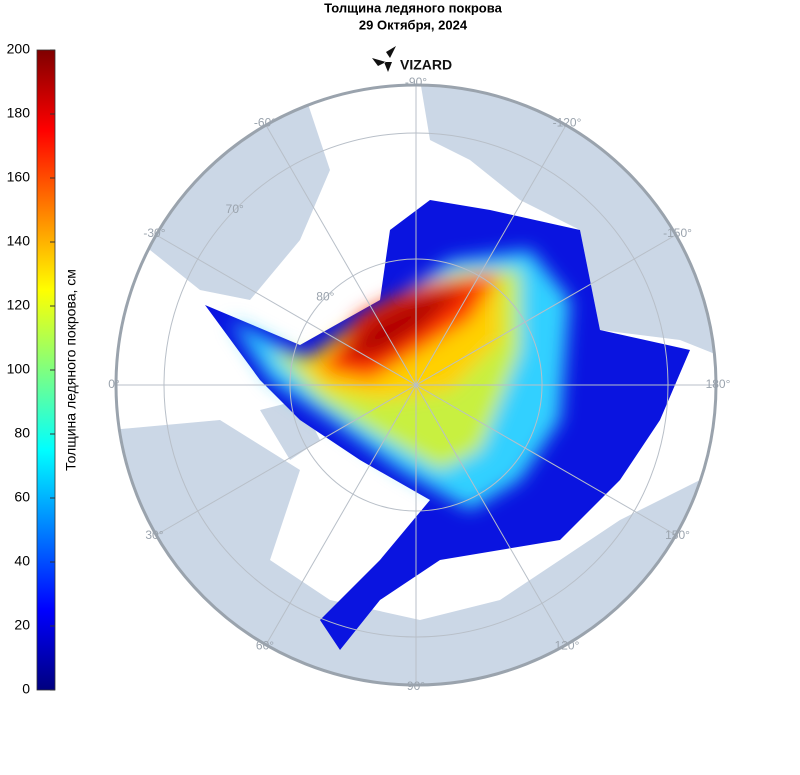 The width and height of the screenshot is (800, 775). I want to click on longitude-label: -90°, so click(416, 82).